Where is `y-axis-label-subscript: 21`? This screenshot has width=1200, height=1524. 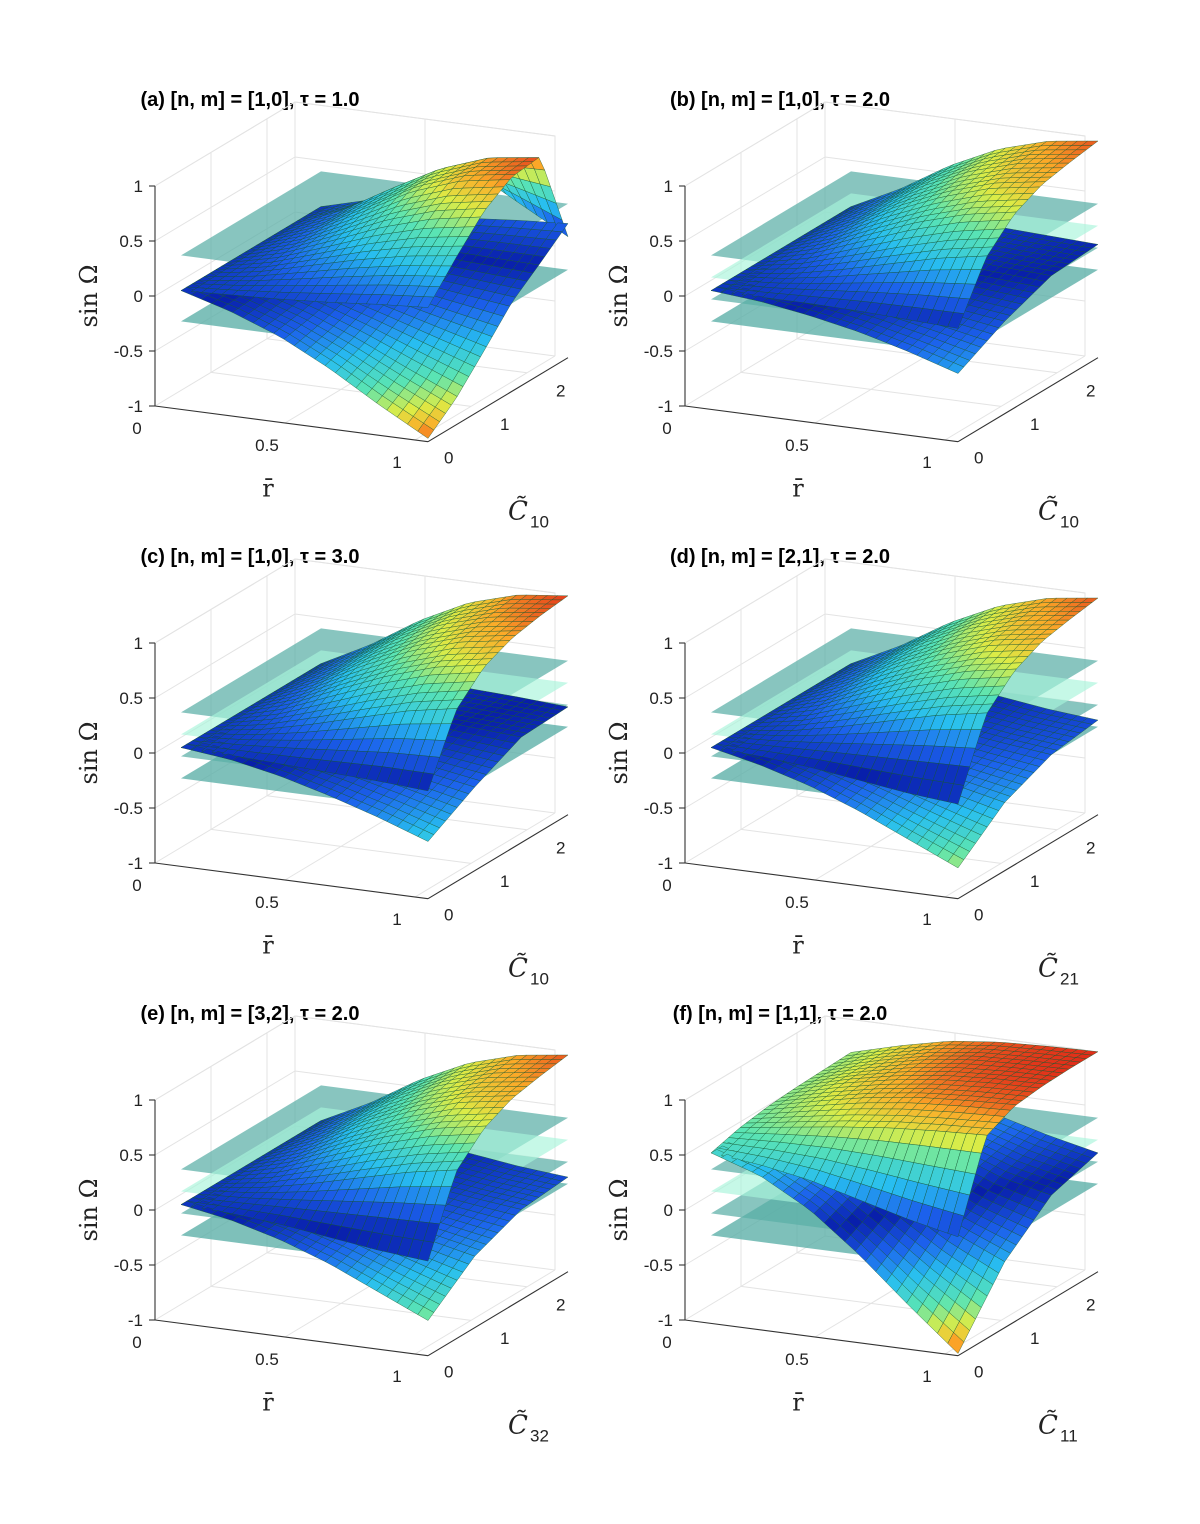
y-axis-label-subscript: 21 is located at coordinates (1069, 979).